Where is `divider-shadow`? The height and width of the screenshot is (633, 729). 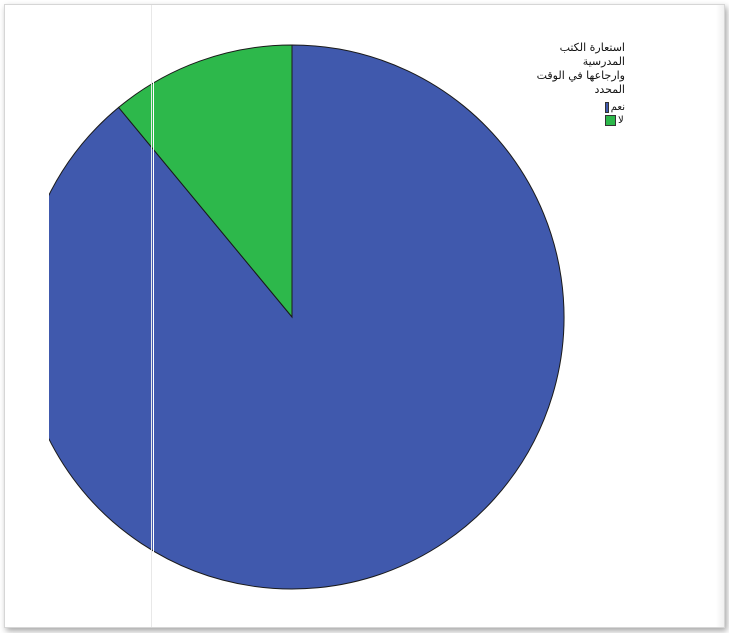 divider-shadow is located at coordinates (151, 316).